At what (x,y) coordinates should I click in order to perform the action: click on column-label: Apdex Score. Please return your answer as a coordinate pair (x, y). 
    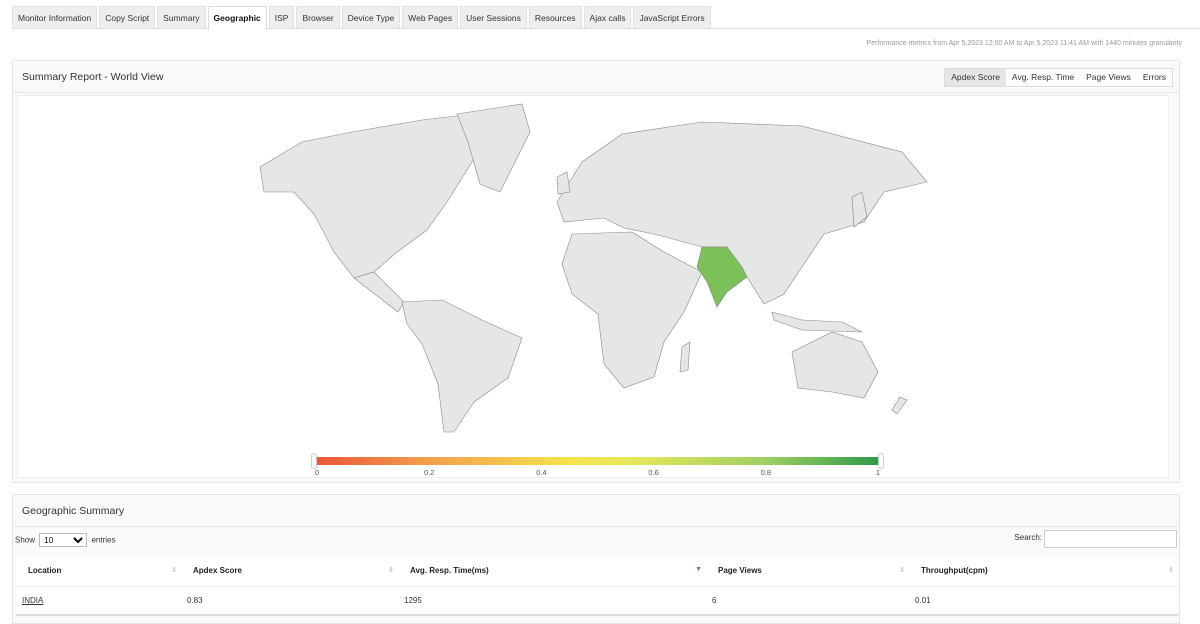
    Looking at the image, I should click on (217, 571).